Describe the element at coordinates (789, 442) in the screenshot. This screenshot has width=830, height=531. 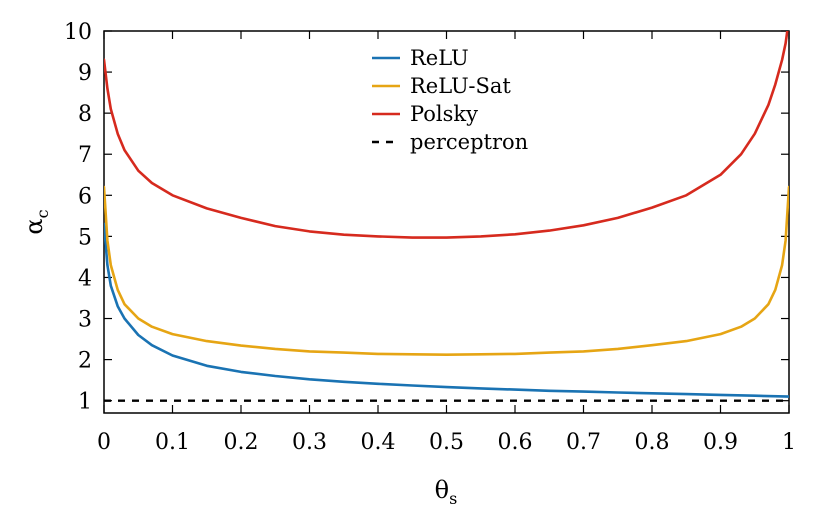
I see `x-tick-label: 1` at that location.